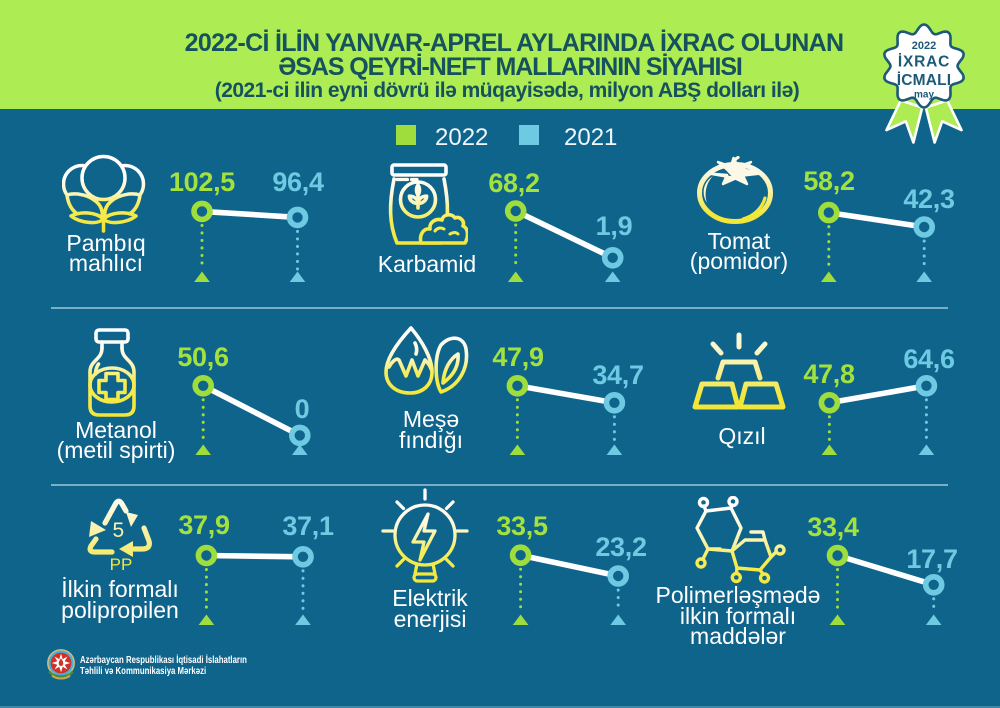 The image size is (1000, 708). What do you see at coordinates (924, 95) in the screenshot?
I see `svg-text: may` at bounding box center [924, 95].